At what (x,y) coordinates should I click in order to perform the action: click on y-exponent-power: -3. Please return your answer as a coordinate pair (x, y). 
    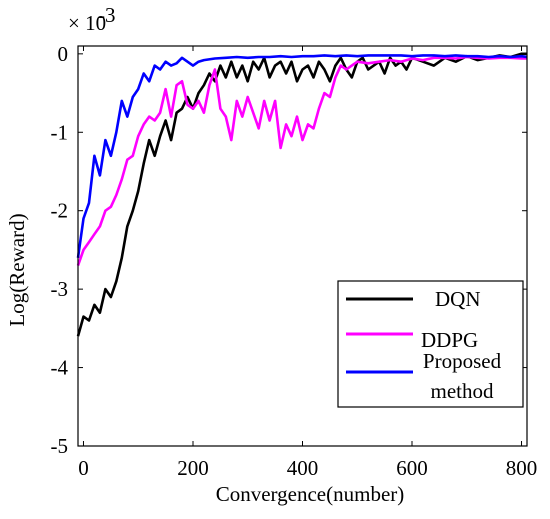
    Looking at the image, I should click on (107, 15).